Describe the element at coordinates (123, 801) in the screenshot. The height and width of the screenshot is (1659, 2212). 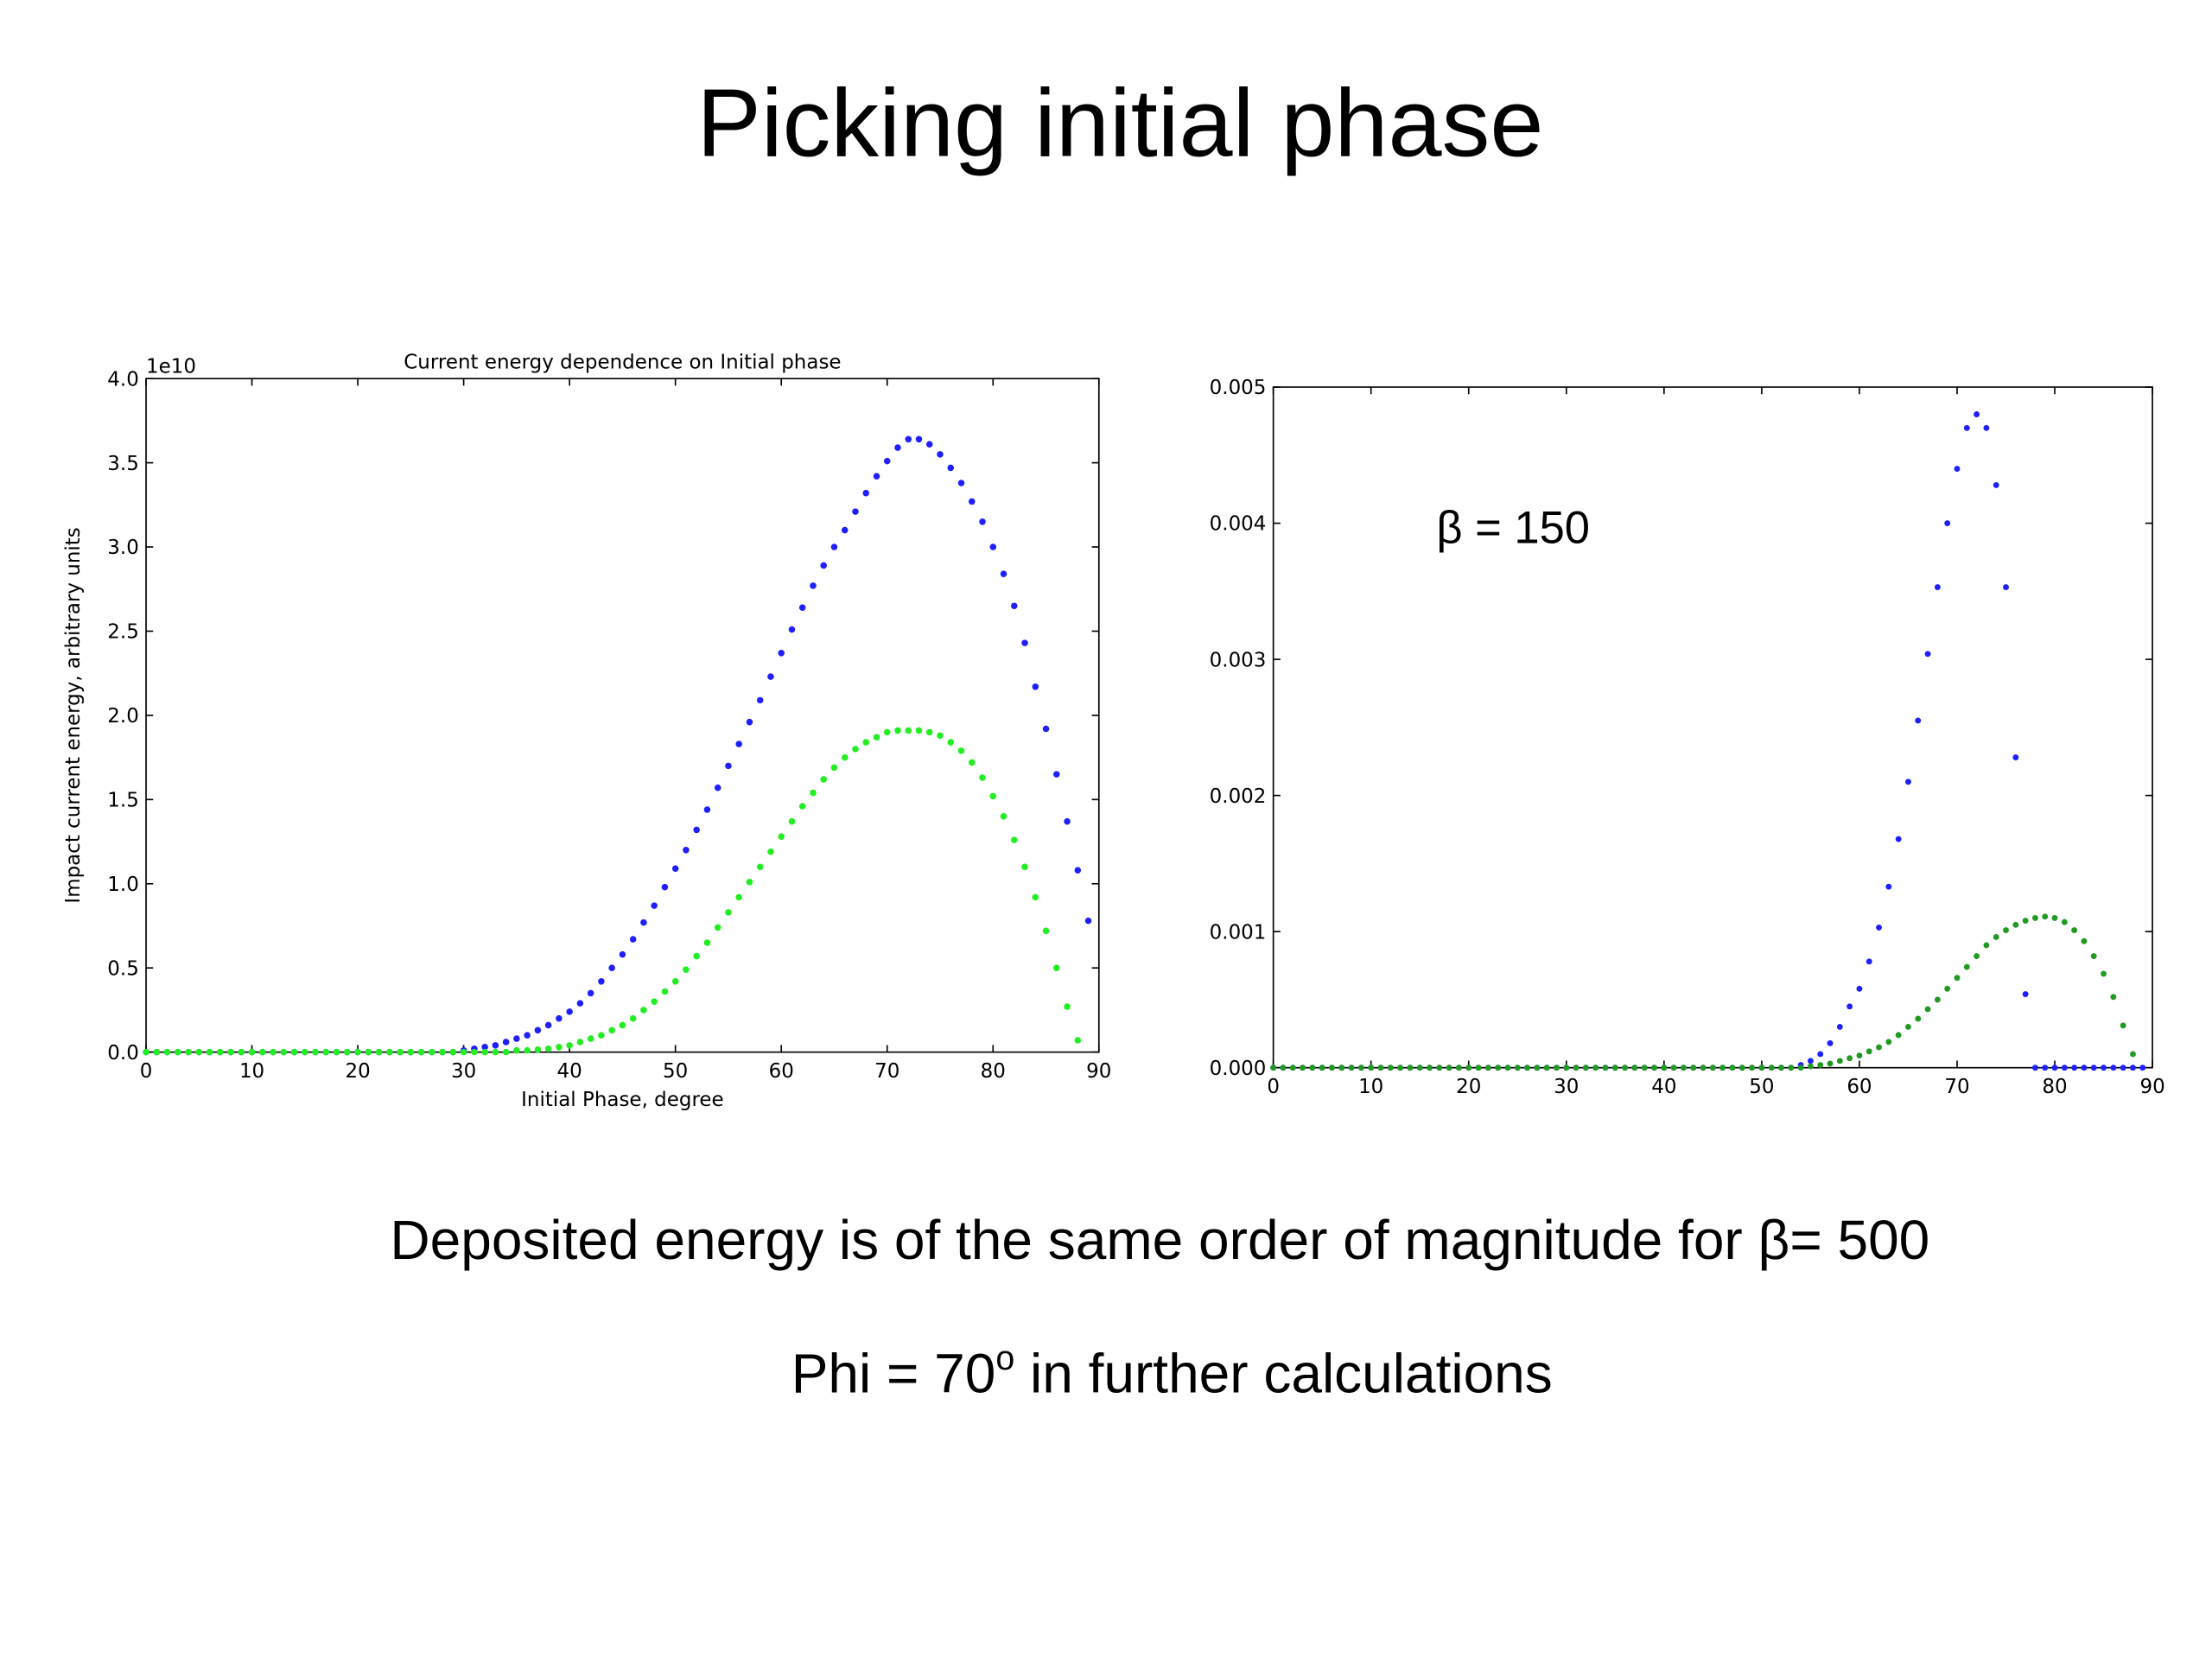
I see `y-tick-label: 1.5` at that location.